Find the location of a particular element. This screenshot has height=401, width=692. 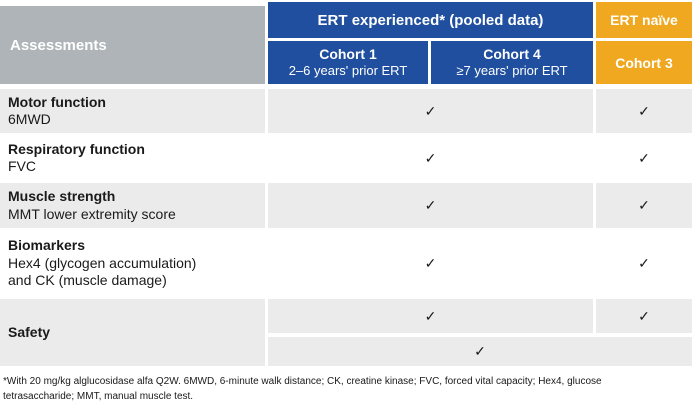

category-title: Respiratory function is located at coordinates (76, 148).